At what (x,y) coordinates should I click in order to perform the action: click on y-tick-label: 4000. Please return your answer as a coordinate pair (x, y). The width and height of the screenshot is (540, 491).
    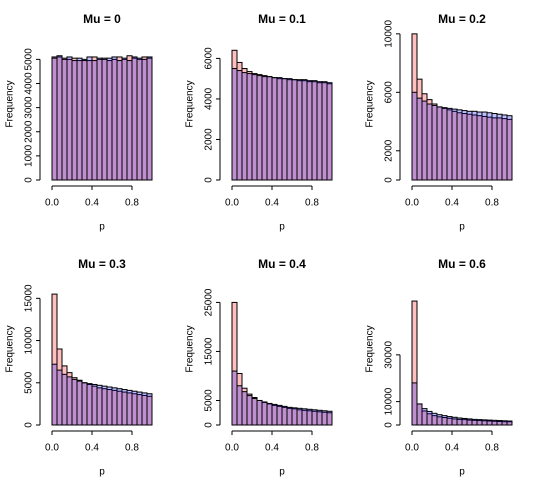
    Looking at the image, I should click on (209, 98).